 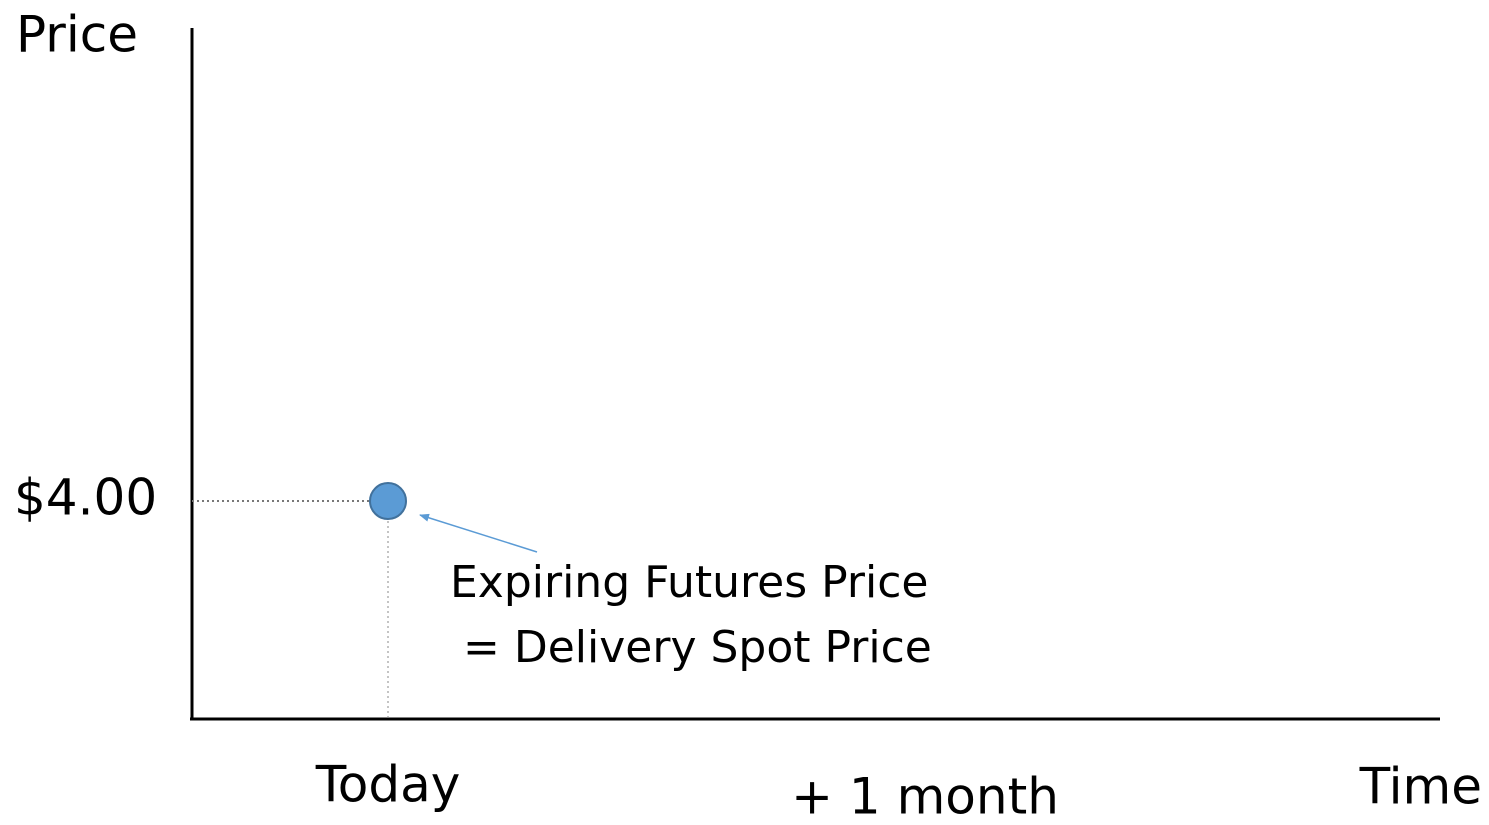 I want to click on annotation-line: Expiring Futures Price, so click(x=689, y=582).